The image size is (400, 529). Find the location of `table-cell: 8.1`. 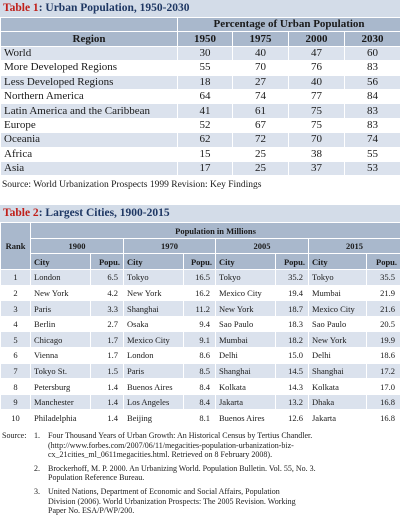

table-cell: 8.1 is located at coordinates (199, 418).